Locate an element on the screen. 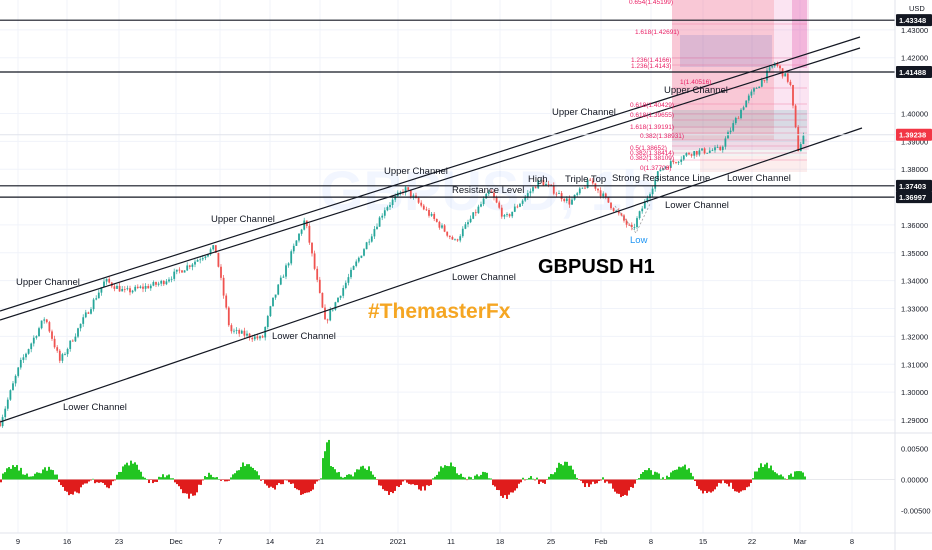 The image size is (932, 550). label-triple-top: Triple Top is located at coordinates (585, 179).